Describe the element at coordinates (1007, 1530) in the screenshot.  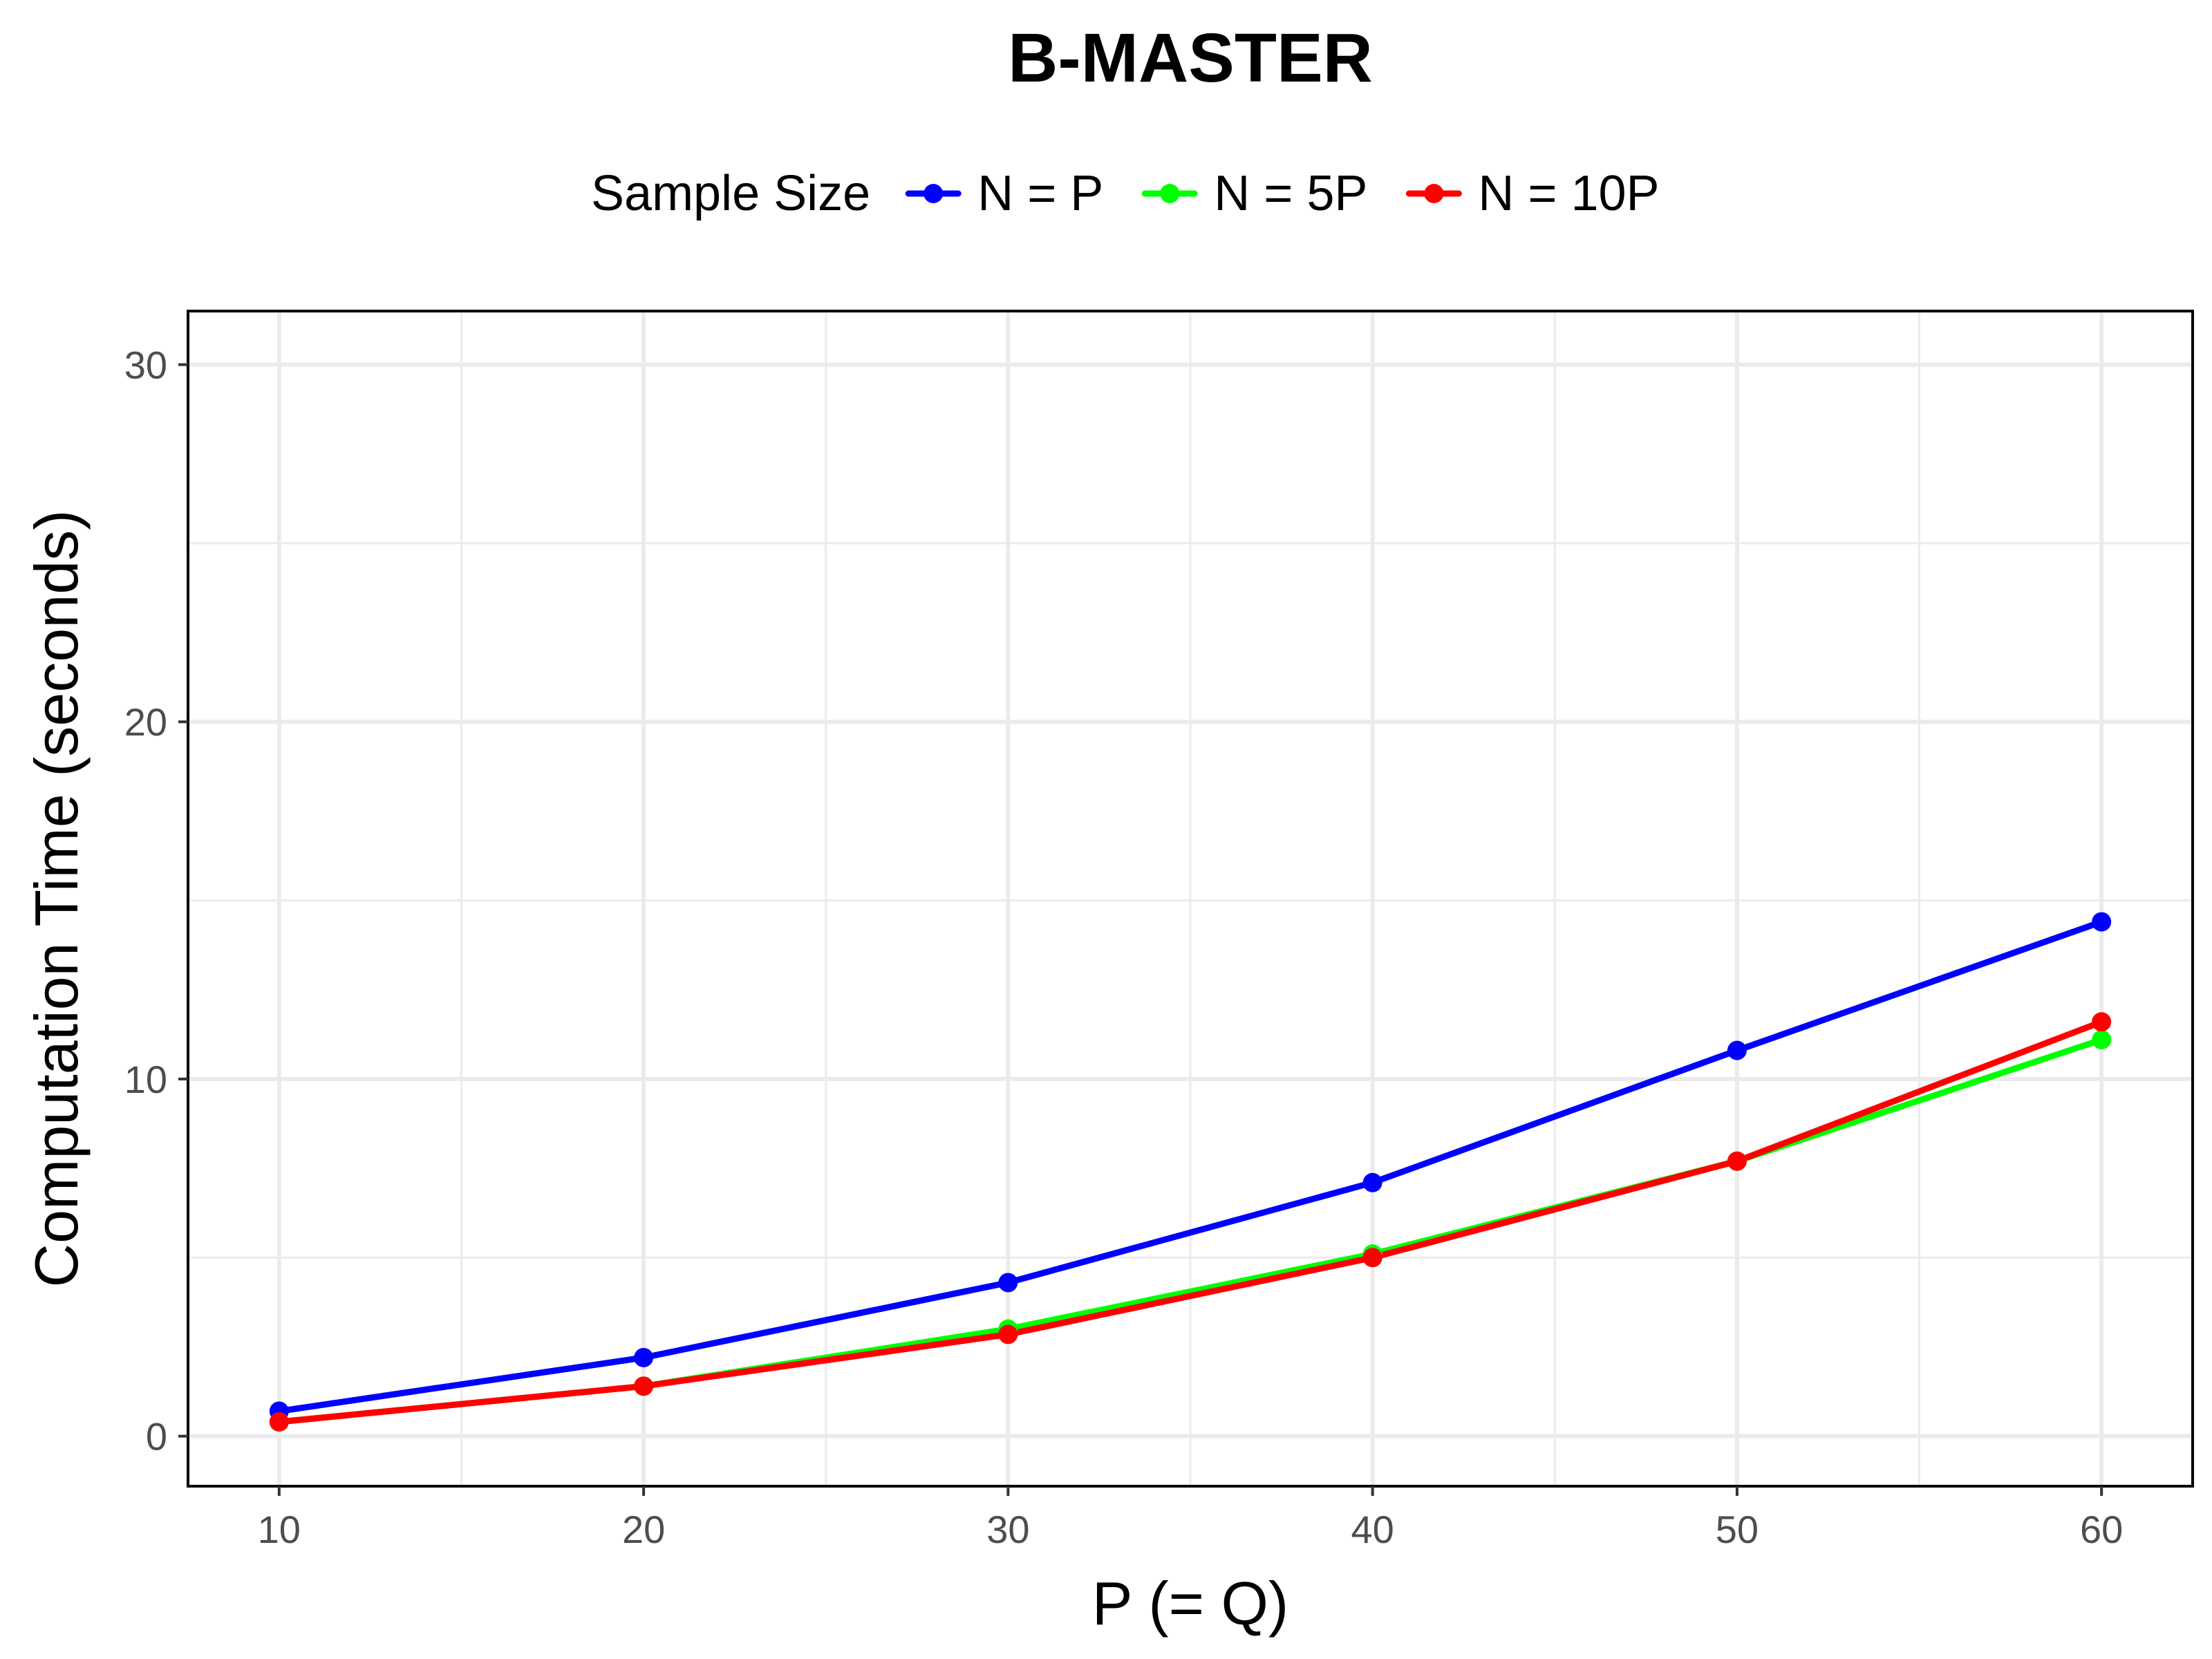
I see `x-tick-label: 30` at that location.